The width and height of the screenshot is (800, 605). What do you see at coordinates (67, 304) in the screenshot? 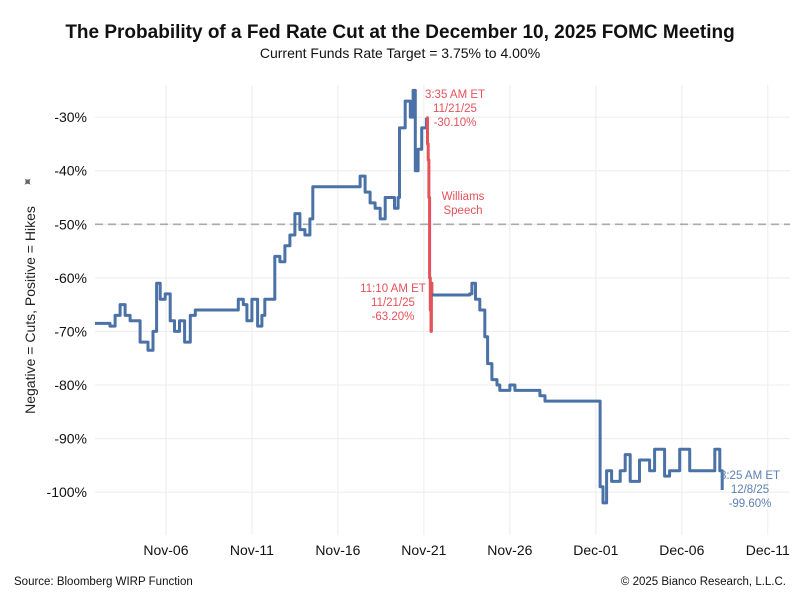
I see `y-axis: -30% -40% -50% -60% -70% -80% -90% -100%` at bounding box center [67, 304].